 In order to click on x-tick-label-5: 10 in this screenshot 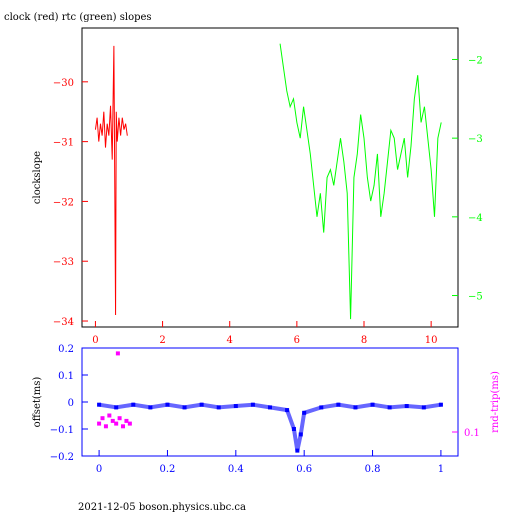, I will do `click(431, 340)`.